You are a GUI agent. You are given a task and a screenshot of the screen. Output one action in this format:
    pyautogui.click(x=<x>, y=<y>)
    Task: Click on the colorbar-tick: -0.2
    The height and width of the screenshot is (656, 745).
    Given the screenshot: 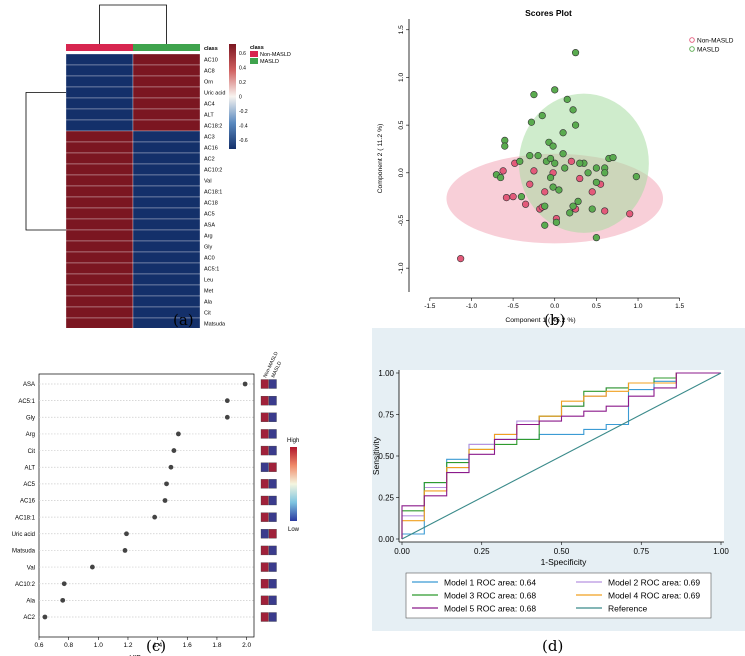 What is the action you would take?
    pyautogui.click(x=243, y=112)
    